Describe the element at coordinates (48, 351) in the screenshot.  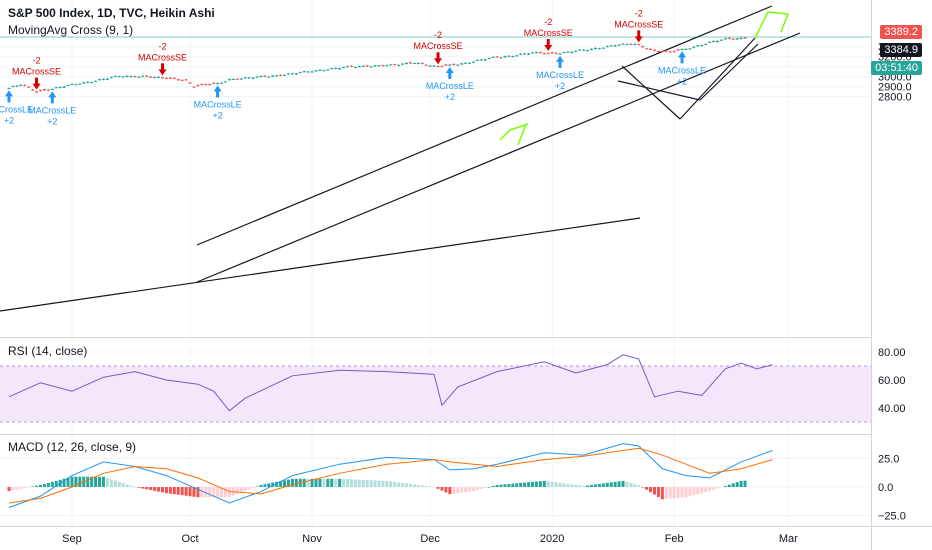
I see `rsi-title: RSI (14, close)` at that location.